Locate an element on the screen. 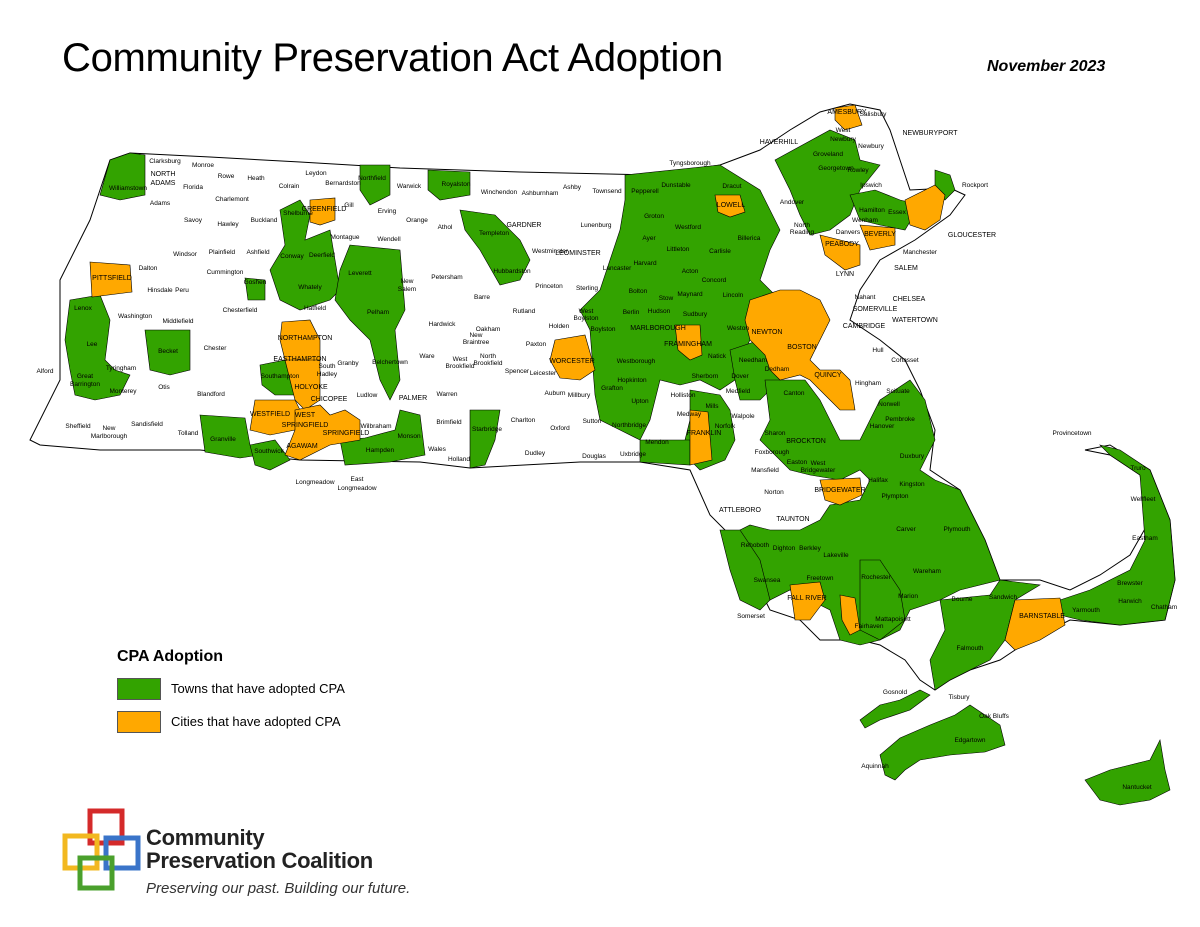  legend-swatch-orange is located at coordinates (139, 721).